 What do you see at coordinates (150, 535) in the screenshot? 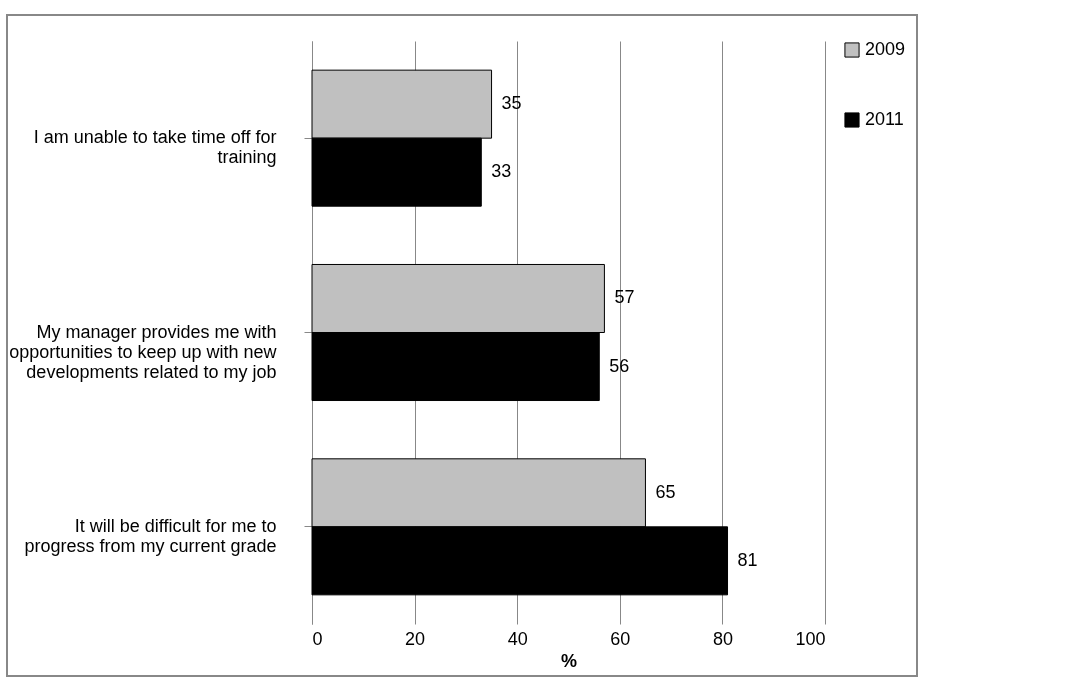
I see `y-tick-label: It will be difficult for me to progress from my current grade` at bounding box center [150, 535].